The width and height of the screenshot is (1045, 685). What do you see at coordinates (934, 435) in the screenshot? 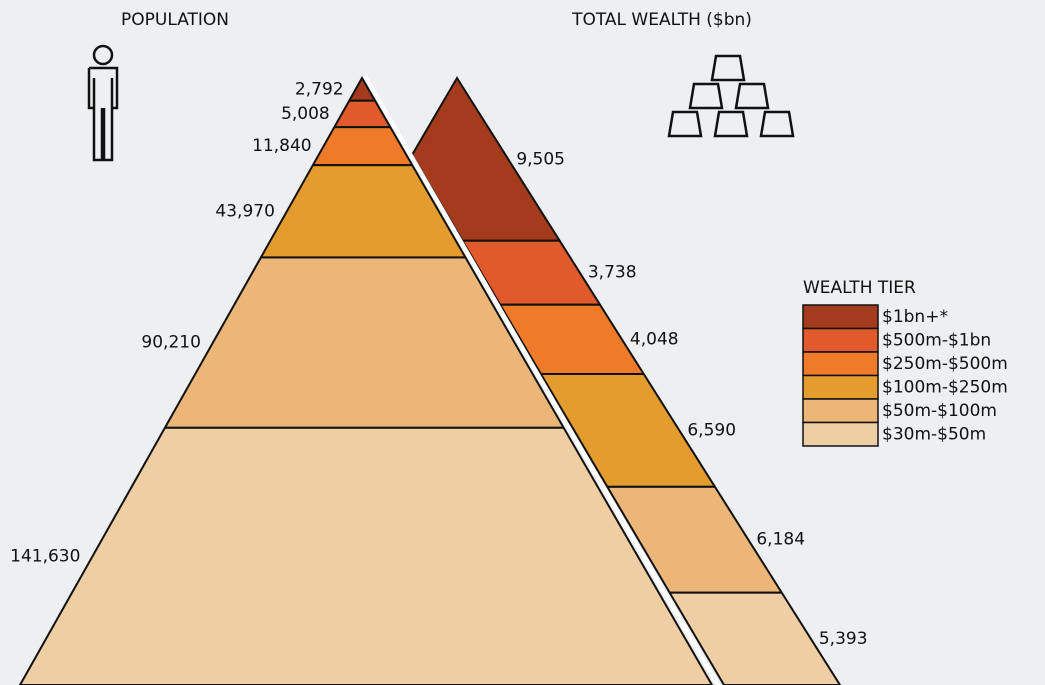
I see `legend-label: $30m-$50m` at bounding box center [934, 435].